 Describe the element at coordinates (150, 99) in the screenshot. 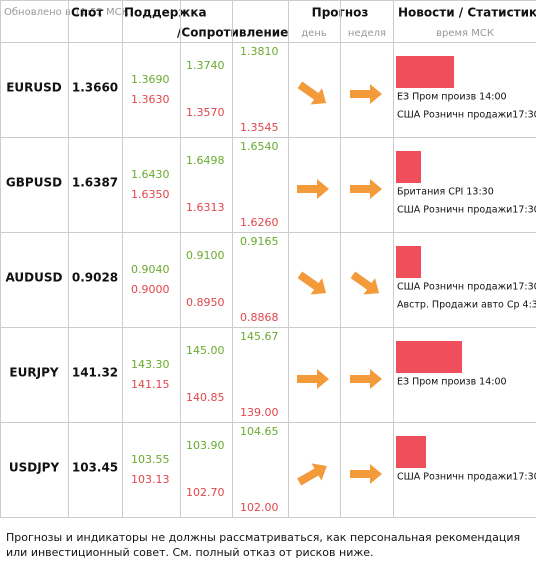

I see `support-low: 1.3630` at that location.